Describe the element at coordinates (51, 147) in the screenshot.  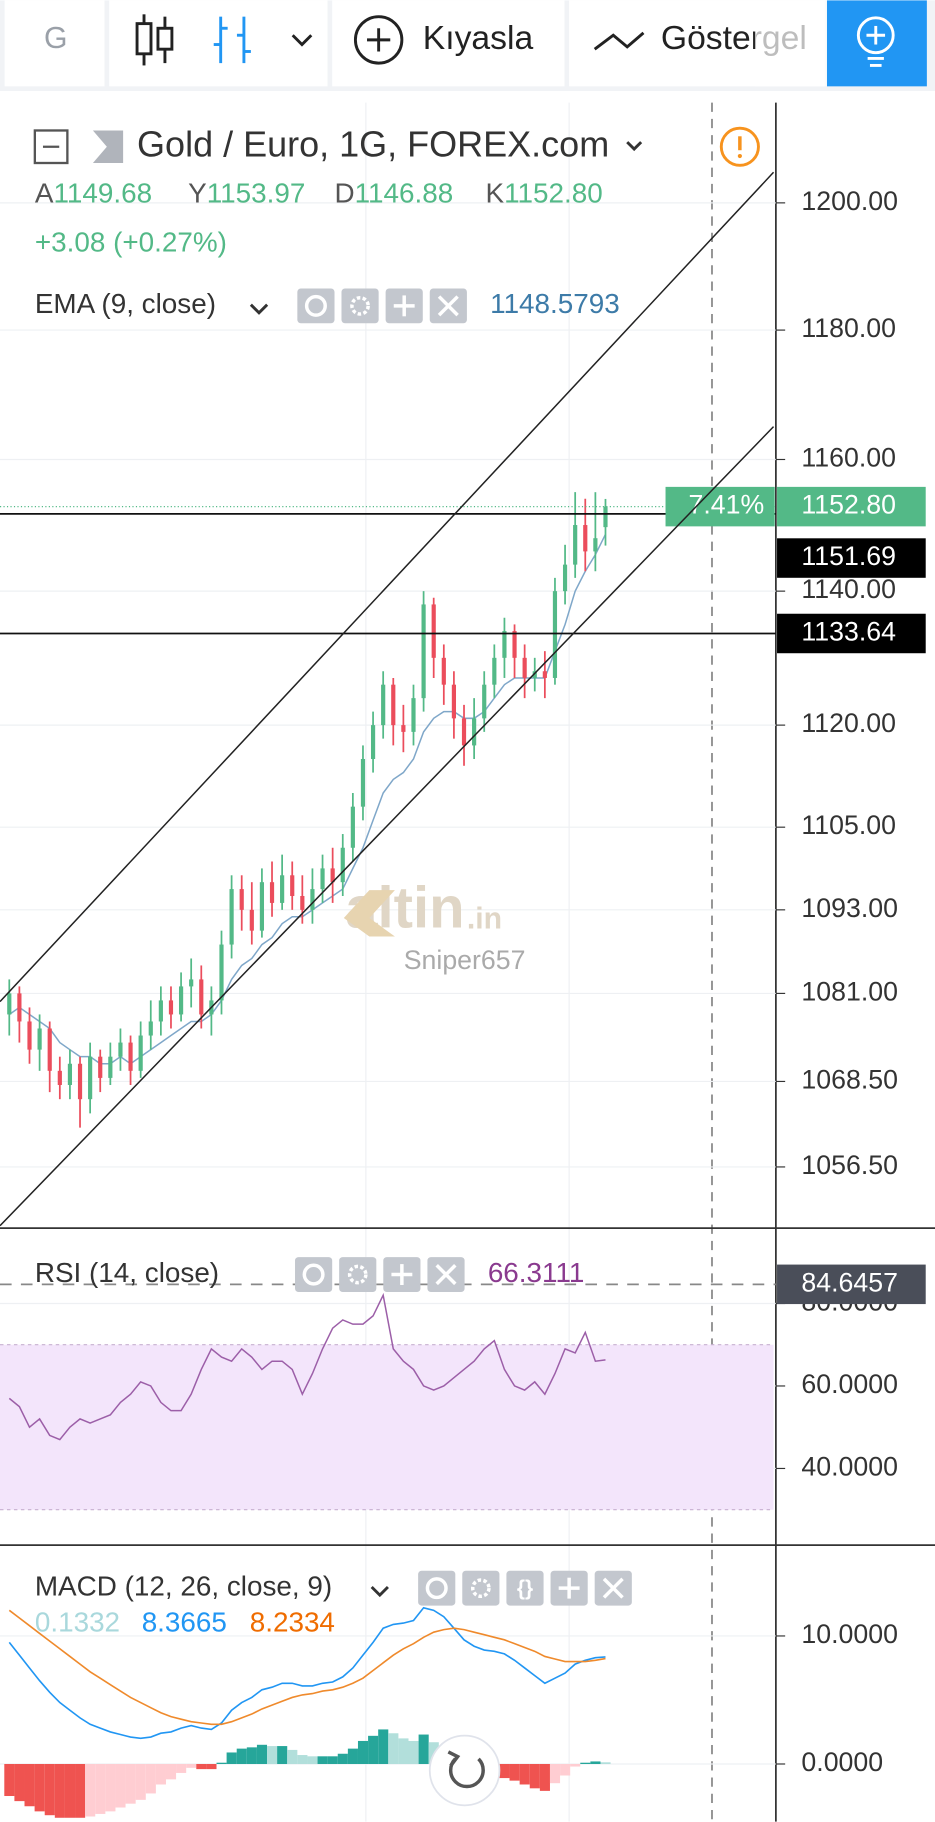
I see `collapse-icon` at that location.